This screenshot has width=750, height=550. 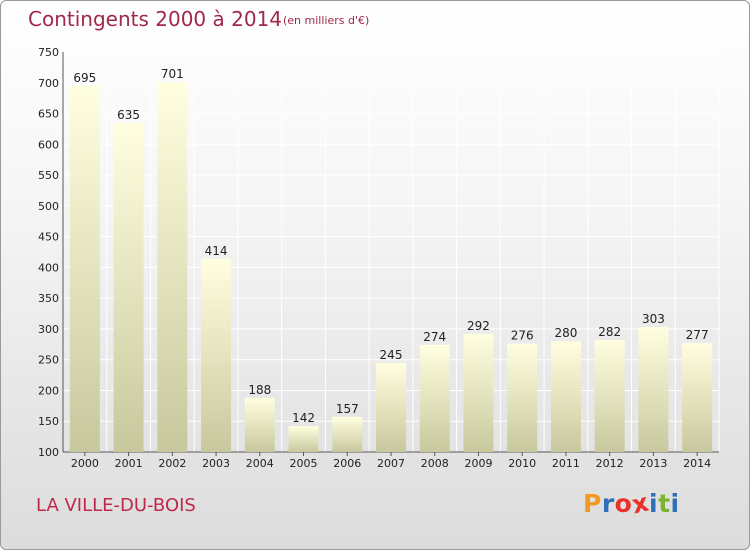 What do you see at coordinates (48, 114) in the screenshot?
I see `y-tick-label: 650` at bounding box center [48, 114].